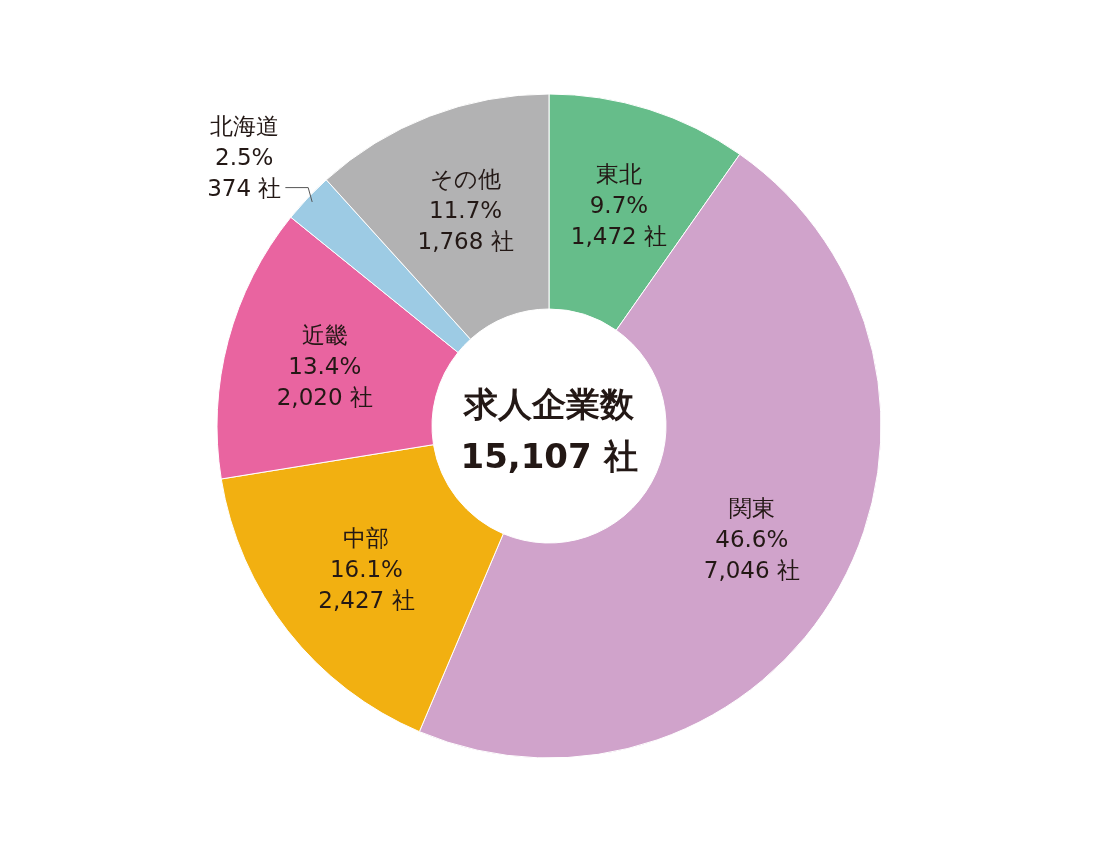 The width and height of the screenshot is (1100, 850). Describe the element at coordinates (324, 382) in the screenshot. I see `data-label: 13.4% 2,020 社` at that location.